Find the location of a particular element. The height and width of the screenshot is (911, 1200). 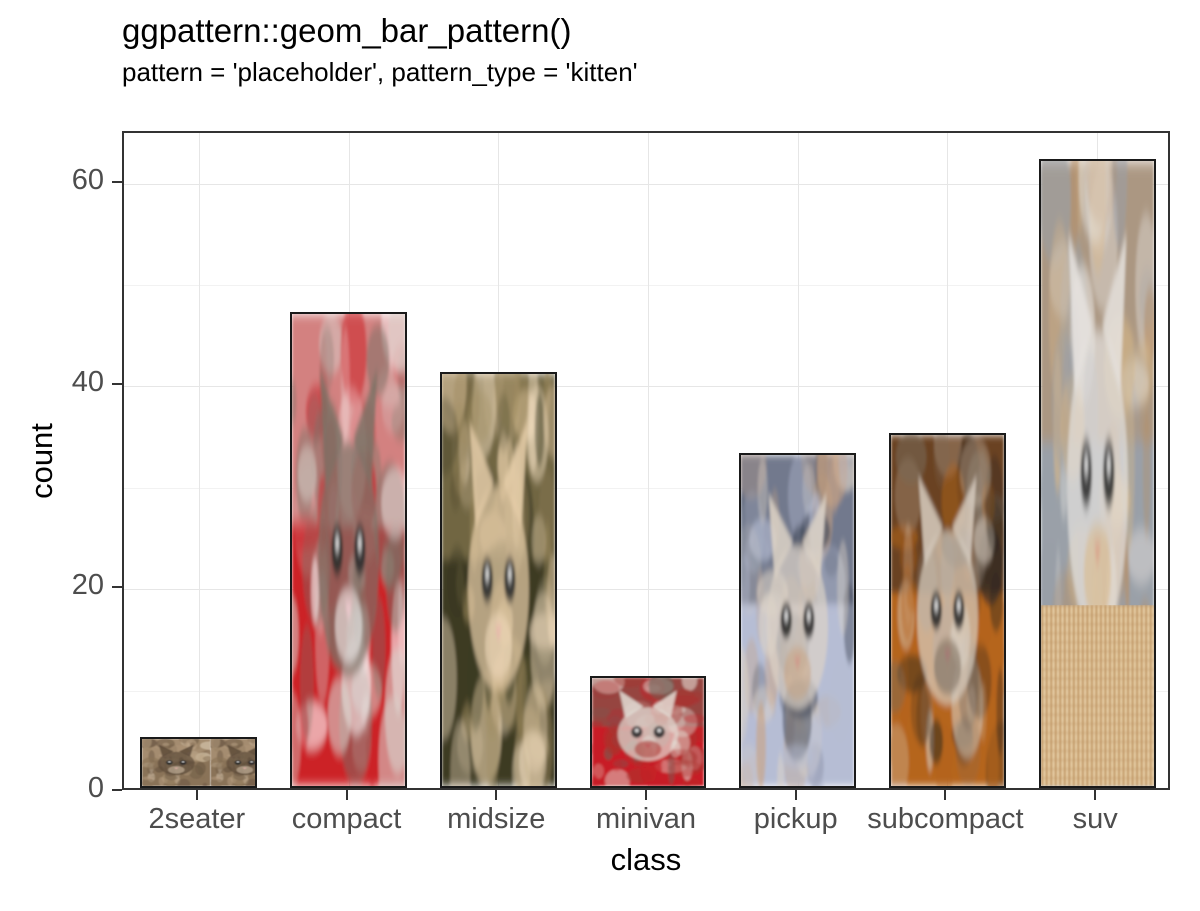

wicker-texture is located at coordinates (1097, 695).